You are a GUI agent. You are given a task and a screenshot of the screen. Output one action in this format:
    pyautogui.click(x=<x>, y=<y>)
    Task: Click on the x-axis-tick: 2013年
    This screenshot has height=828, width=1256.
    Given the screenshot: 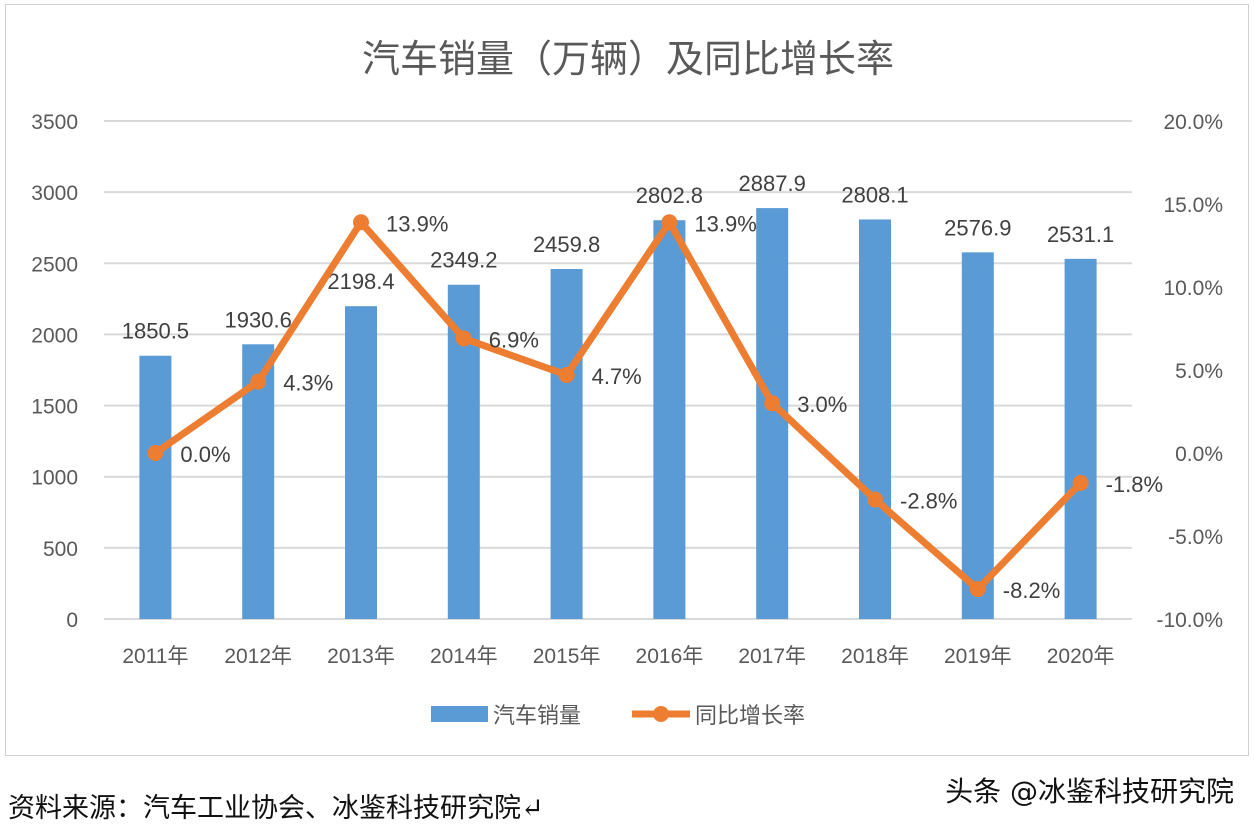 What is the action you would take?
    pyautogui.click(x=361, y=656)
    